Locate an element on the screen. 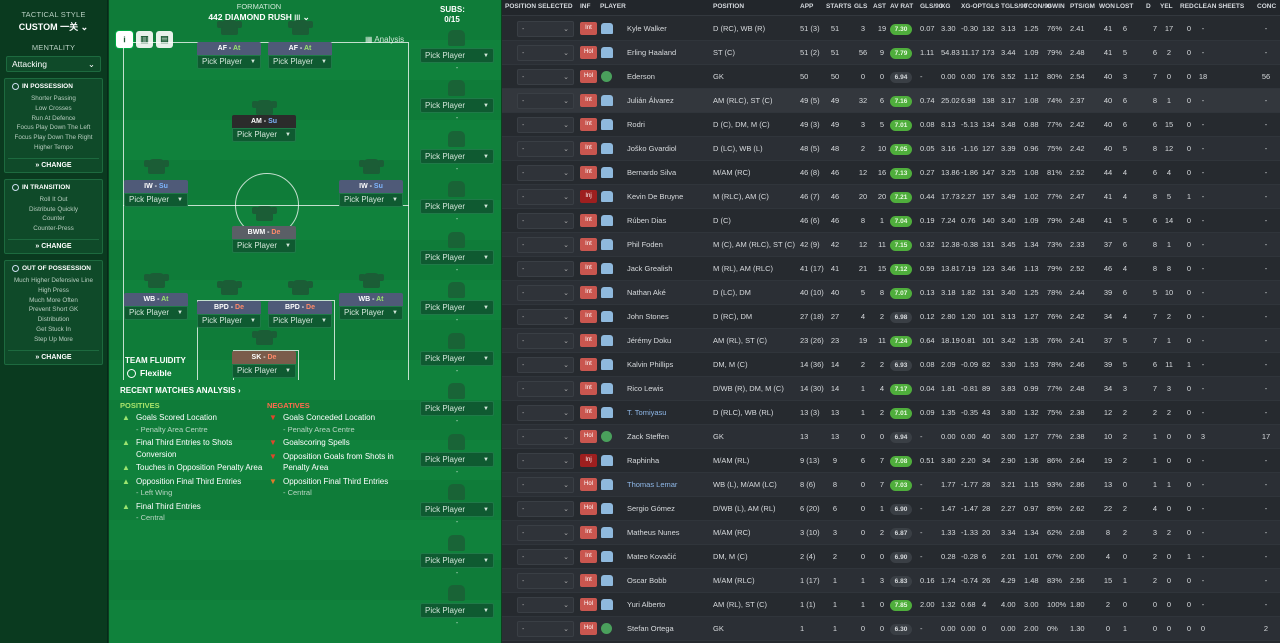 The image size is (1280, 643). position-slot-iw-right: IW - Su Pick Player ▼ is located at coordinates (371, 183).